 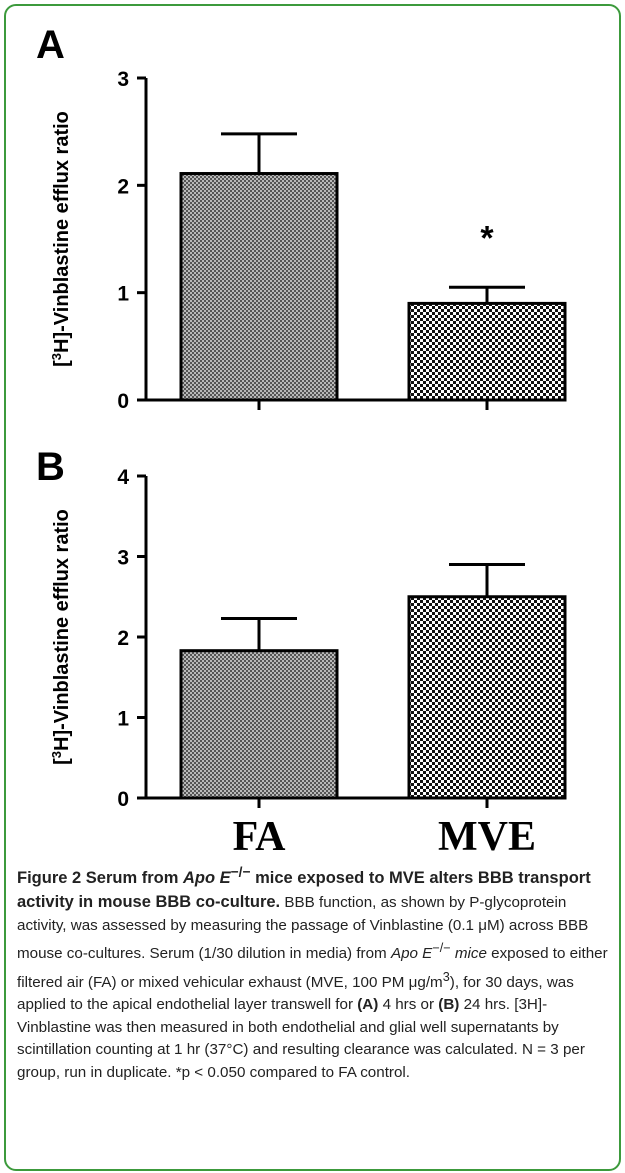 What do you see at coordinates (487, 238) in the screenshot?
I see `significance-asterisk: *` at bounding box center [487, 238].